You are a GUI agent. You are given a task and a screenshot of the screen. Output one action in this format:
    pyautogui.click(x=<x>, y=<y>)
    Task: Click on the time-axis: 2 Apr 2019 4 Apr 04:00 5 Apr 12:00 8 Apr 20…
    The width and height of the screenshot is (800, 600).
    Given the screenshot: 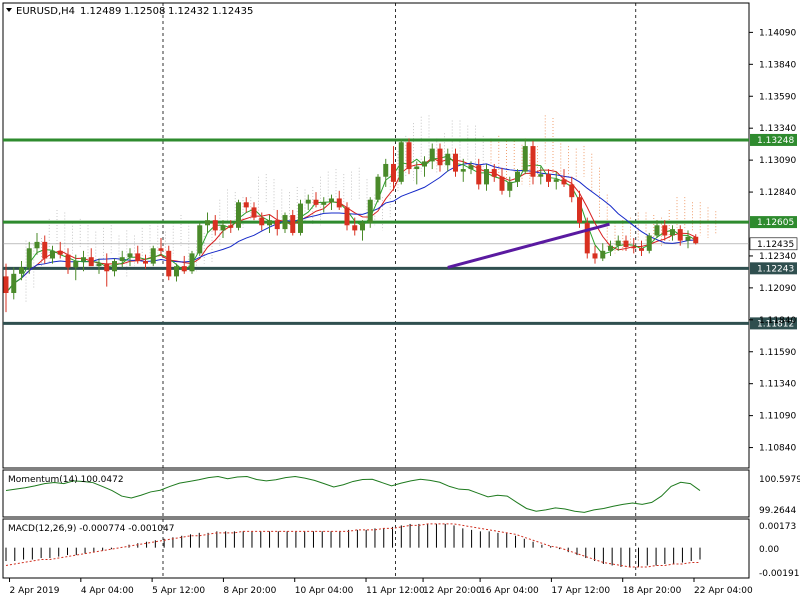 What is the action you would take?
    pyautogui.click(x=381, y=587)
    